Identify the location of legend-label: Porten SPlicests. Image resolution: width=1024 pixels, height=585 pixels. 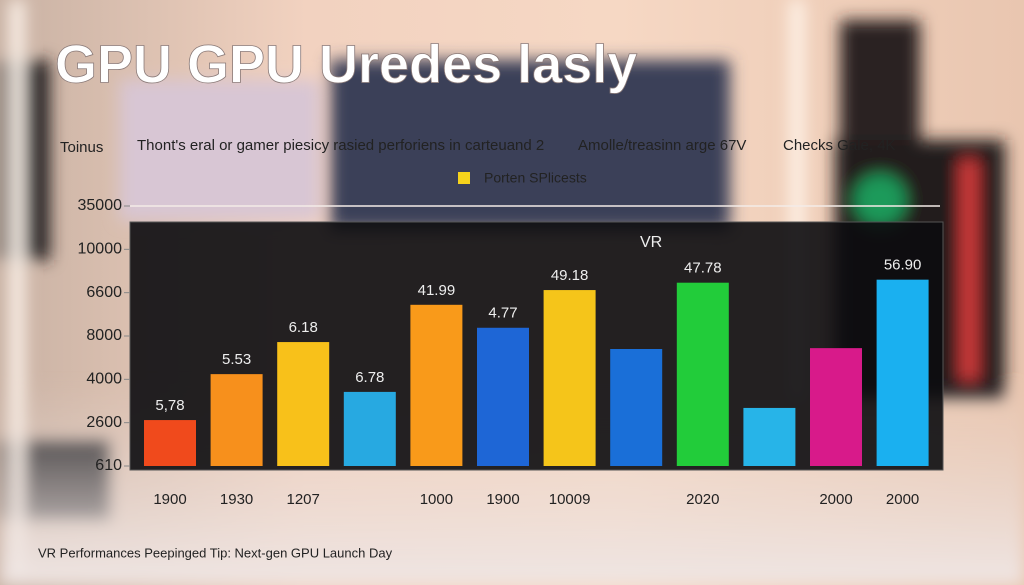
(535, 178).